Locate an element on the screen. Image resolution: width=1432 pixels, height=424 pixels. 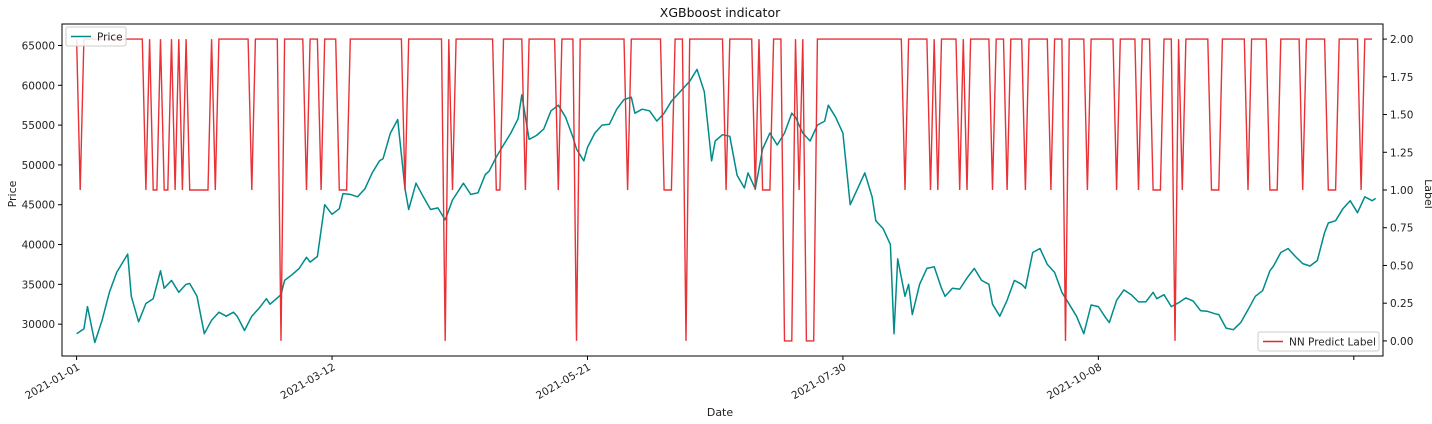
y-tick-label-right: 0.75 is located at coordinates (1401, 229).